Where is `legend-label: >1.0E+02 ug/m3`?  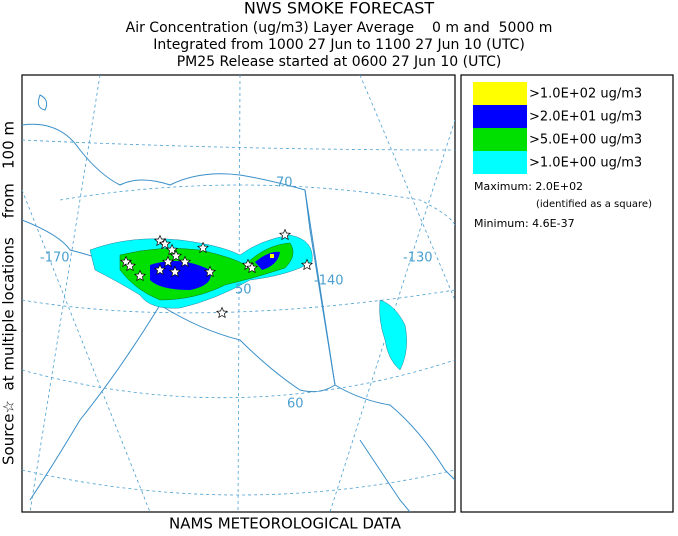 legend-label: >1.0E+02 ug/m3 is located at coordinates (585, 94).